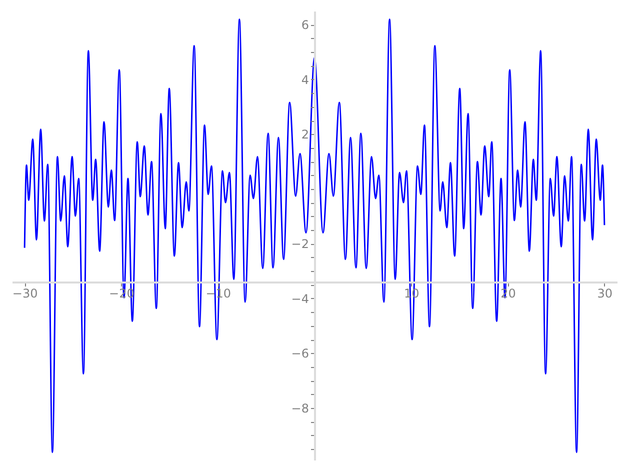 This screenshot has width=627, height=470. Describe the element at coordinates (605, 293) in the screenshot. I see `x-tick-label: 30` at that location.